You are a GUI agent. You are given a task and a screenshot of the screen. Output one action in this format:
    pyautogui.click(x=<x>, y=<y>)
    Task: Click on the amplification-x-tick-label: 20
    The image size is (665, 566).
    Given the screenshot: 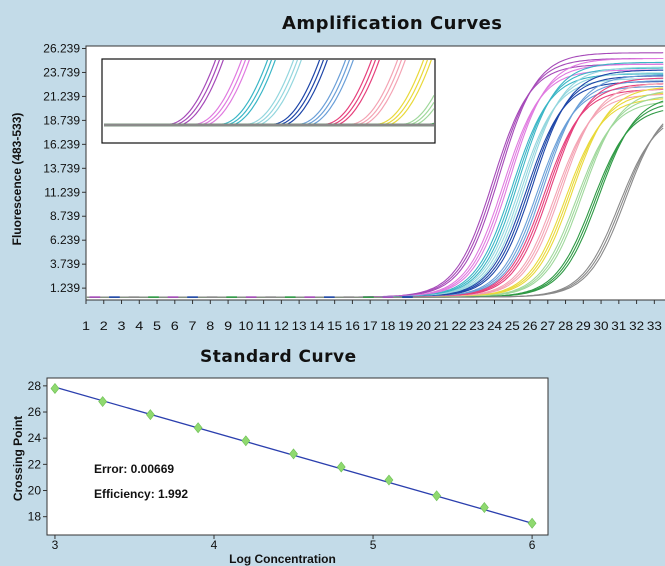 What is the action you would take?
    pyautogui.click(x=423, y=326)
    